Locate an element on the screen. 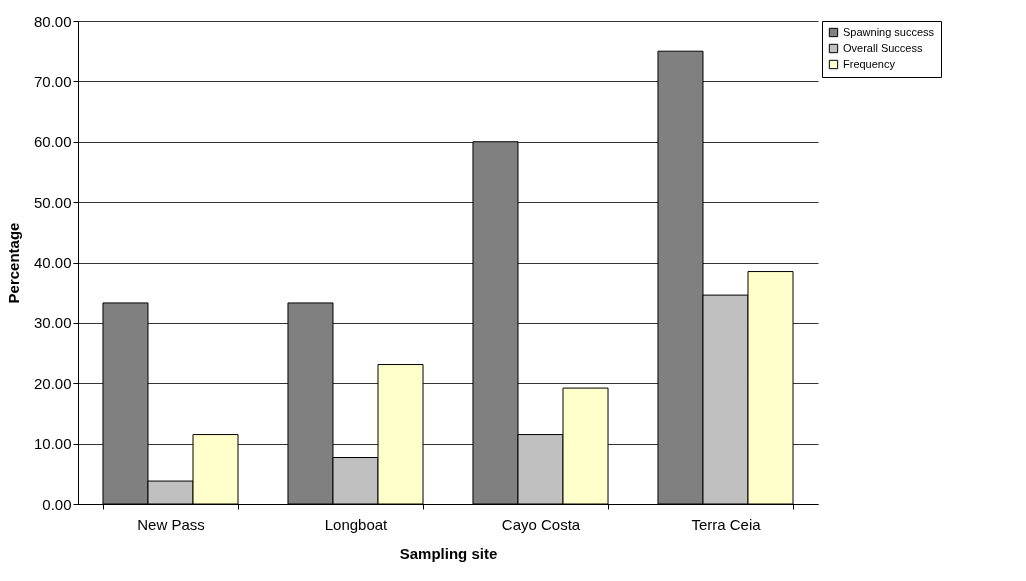 This screenshot has height=581, width=1026. y-tick-label: 70.00 is located at coordinates (52, 81).